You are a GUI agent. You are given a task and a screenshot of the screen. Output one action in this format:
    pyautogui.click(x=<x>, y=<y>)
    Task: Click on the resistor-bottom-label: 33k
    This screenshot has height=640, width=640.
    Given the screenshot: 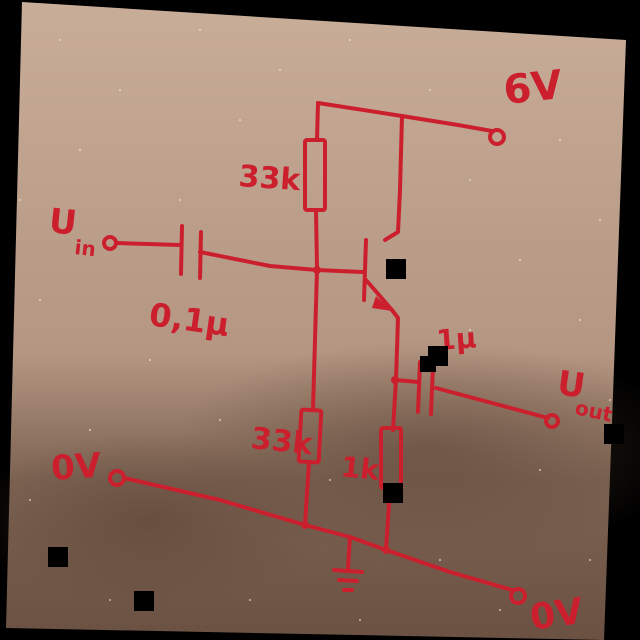 What is the action you would take?
    pyautogui.click(x=282, y=441)
    